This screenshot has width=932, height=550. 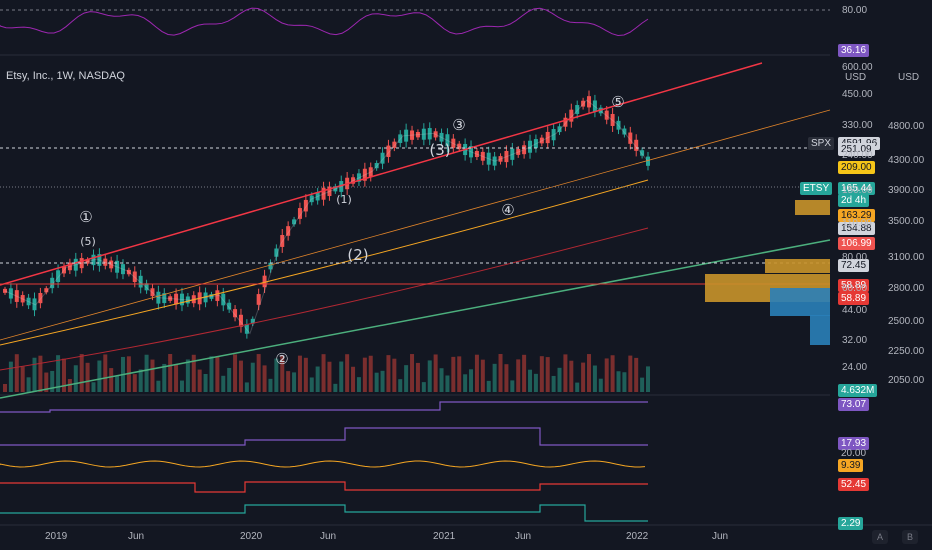 What do you see at coordinates (324, 407) in the screenshot?
I see `indicator-1-line` at bounding box center [324, 407].